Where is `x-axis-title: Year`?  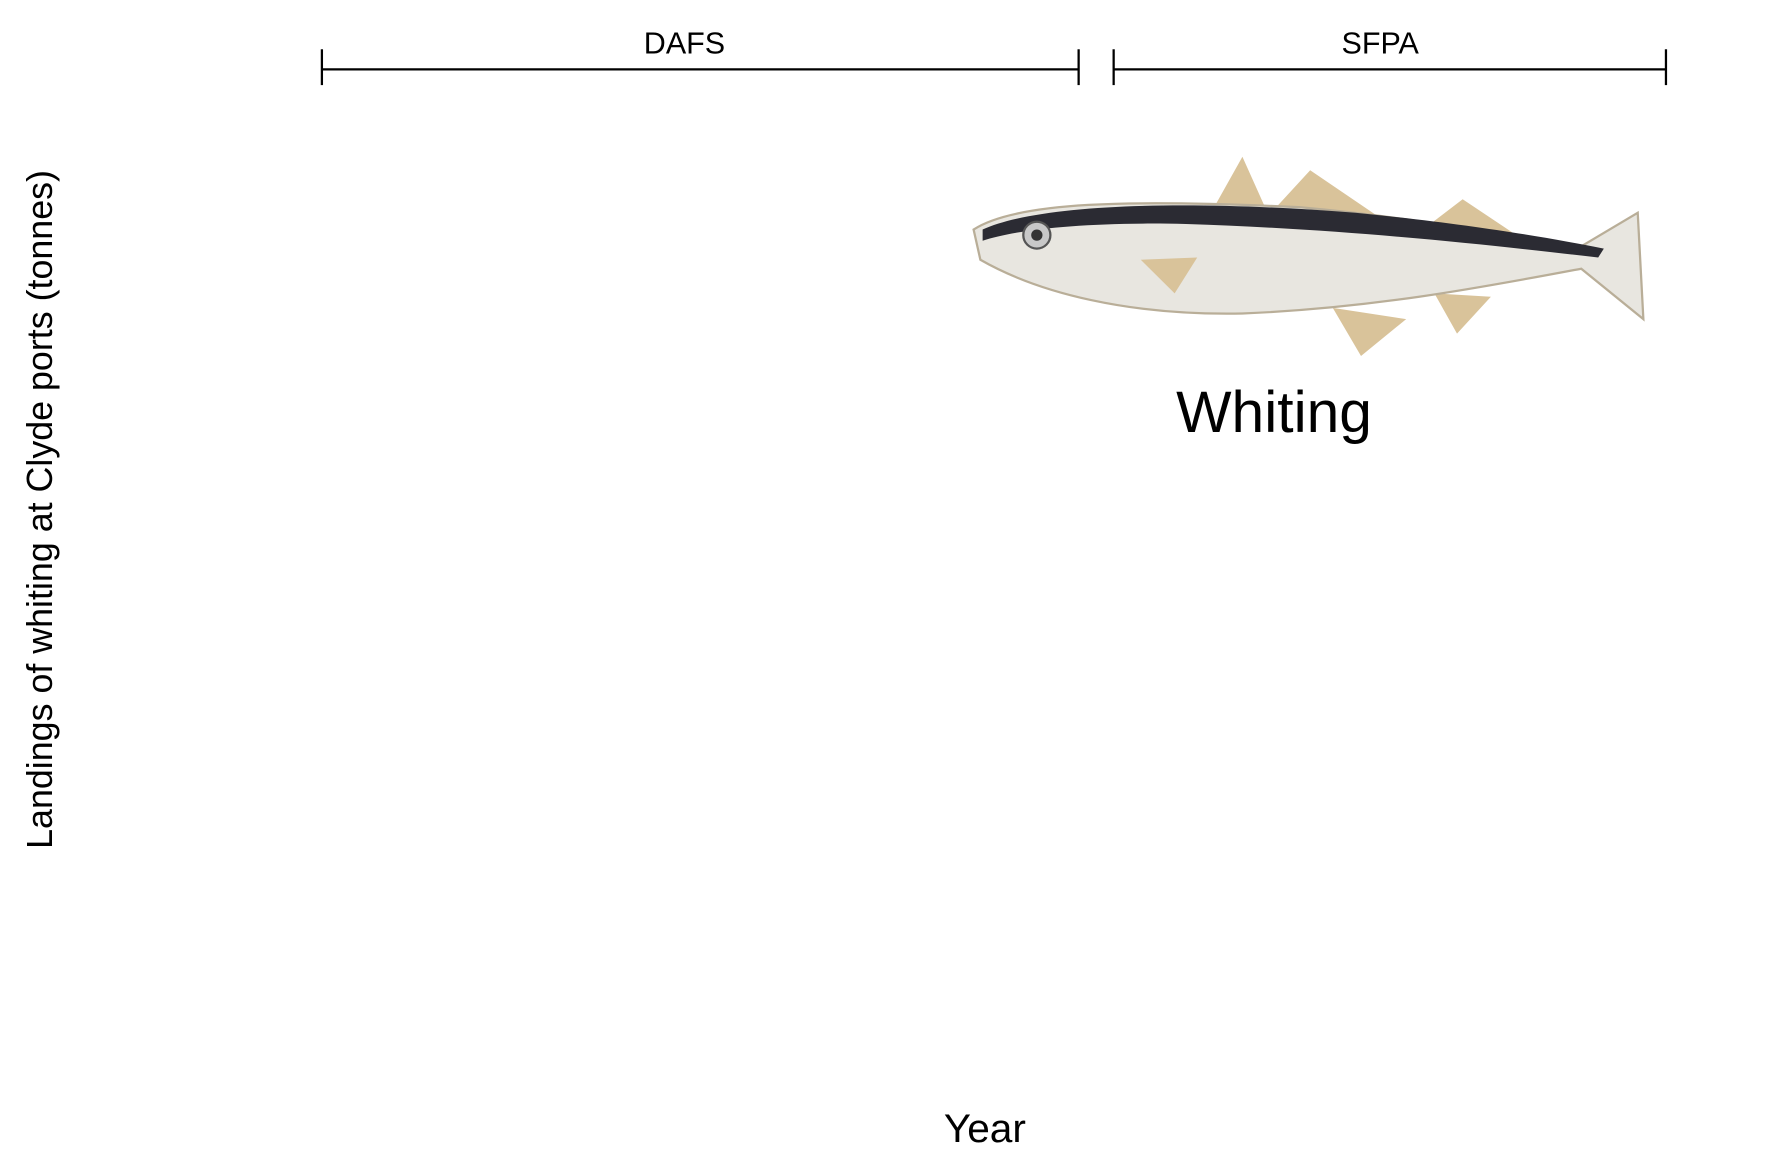 x-axis-title: Year is located at coordinates (985, 1128).